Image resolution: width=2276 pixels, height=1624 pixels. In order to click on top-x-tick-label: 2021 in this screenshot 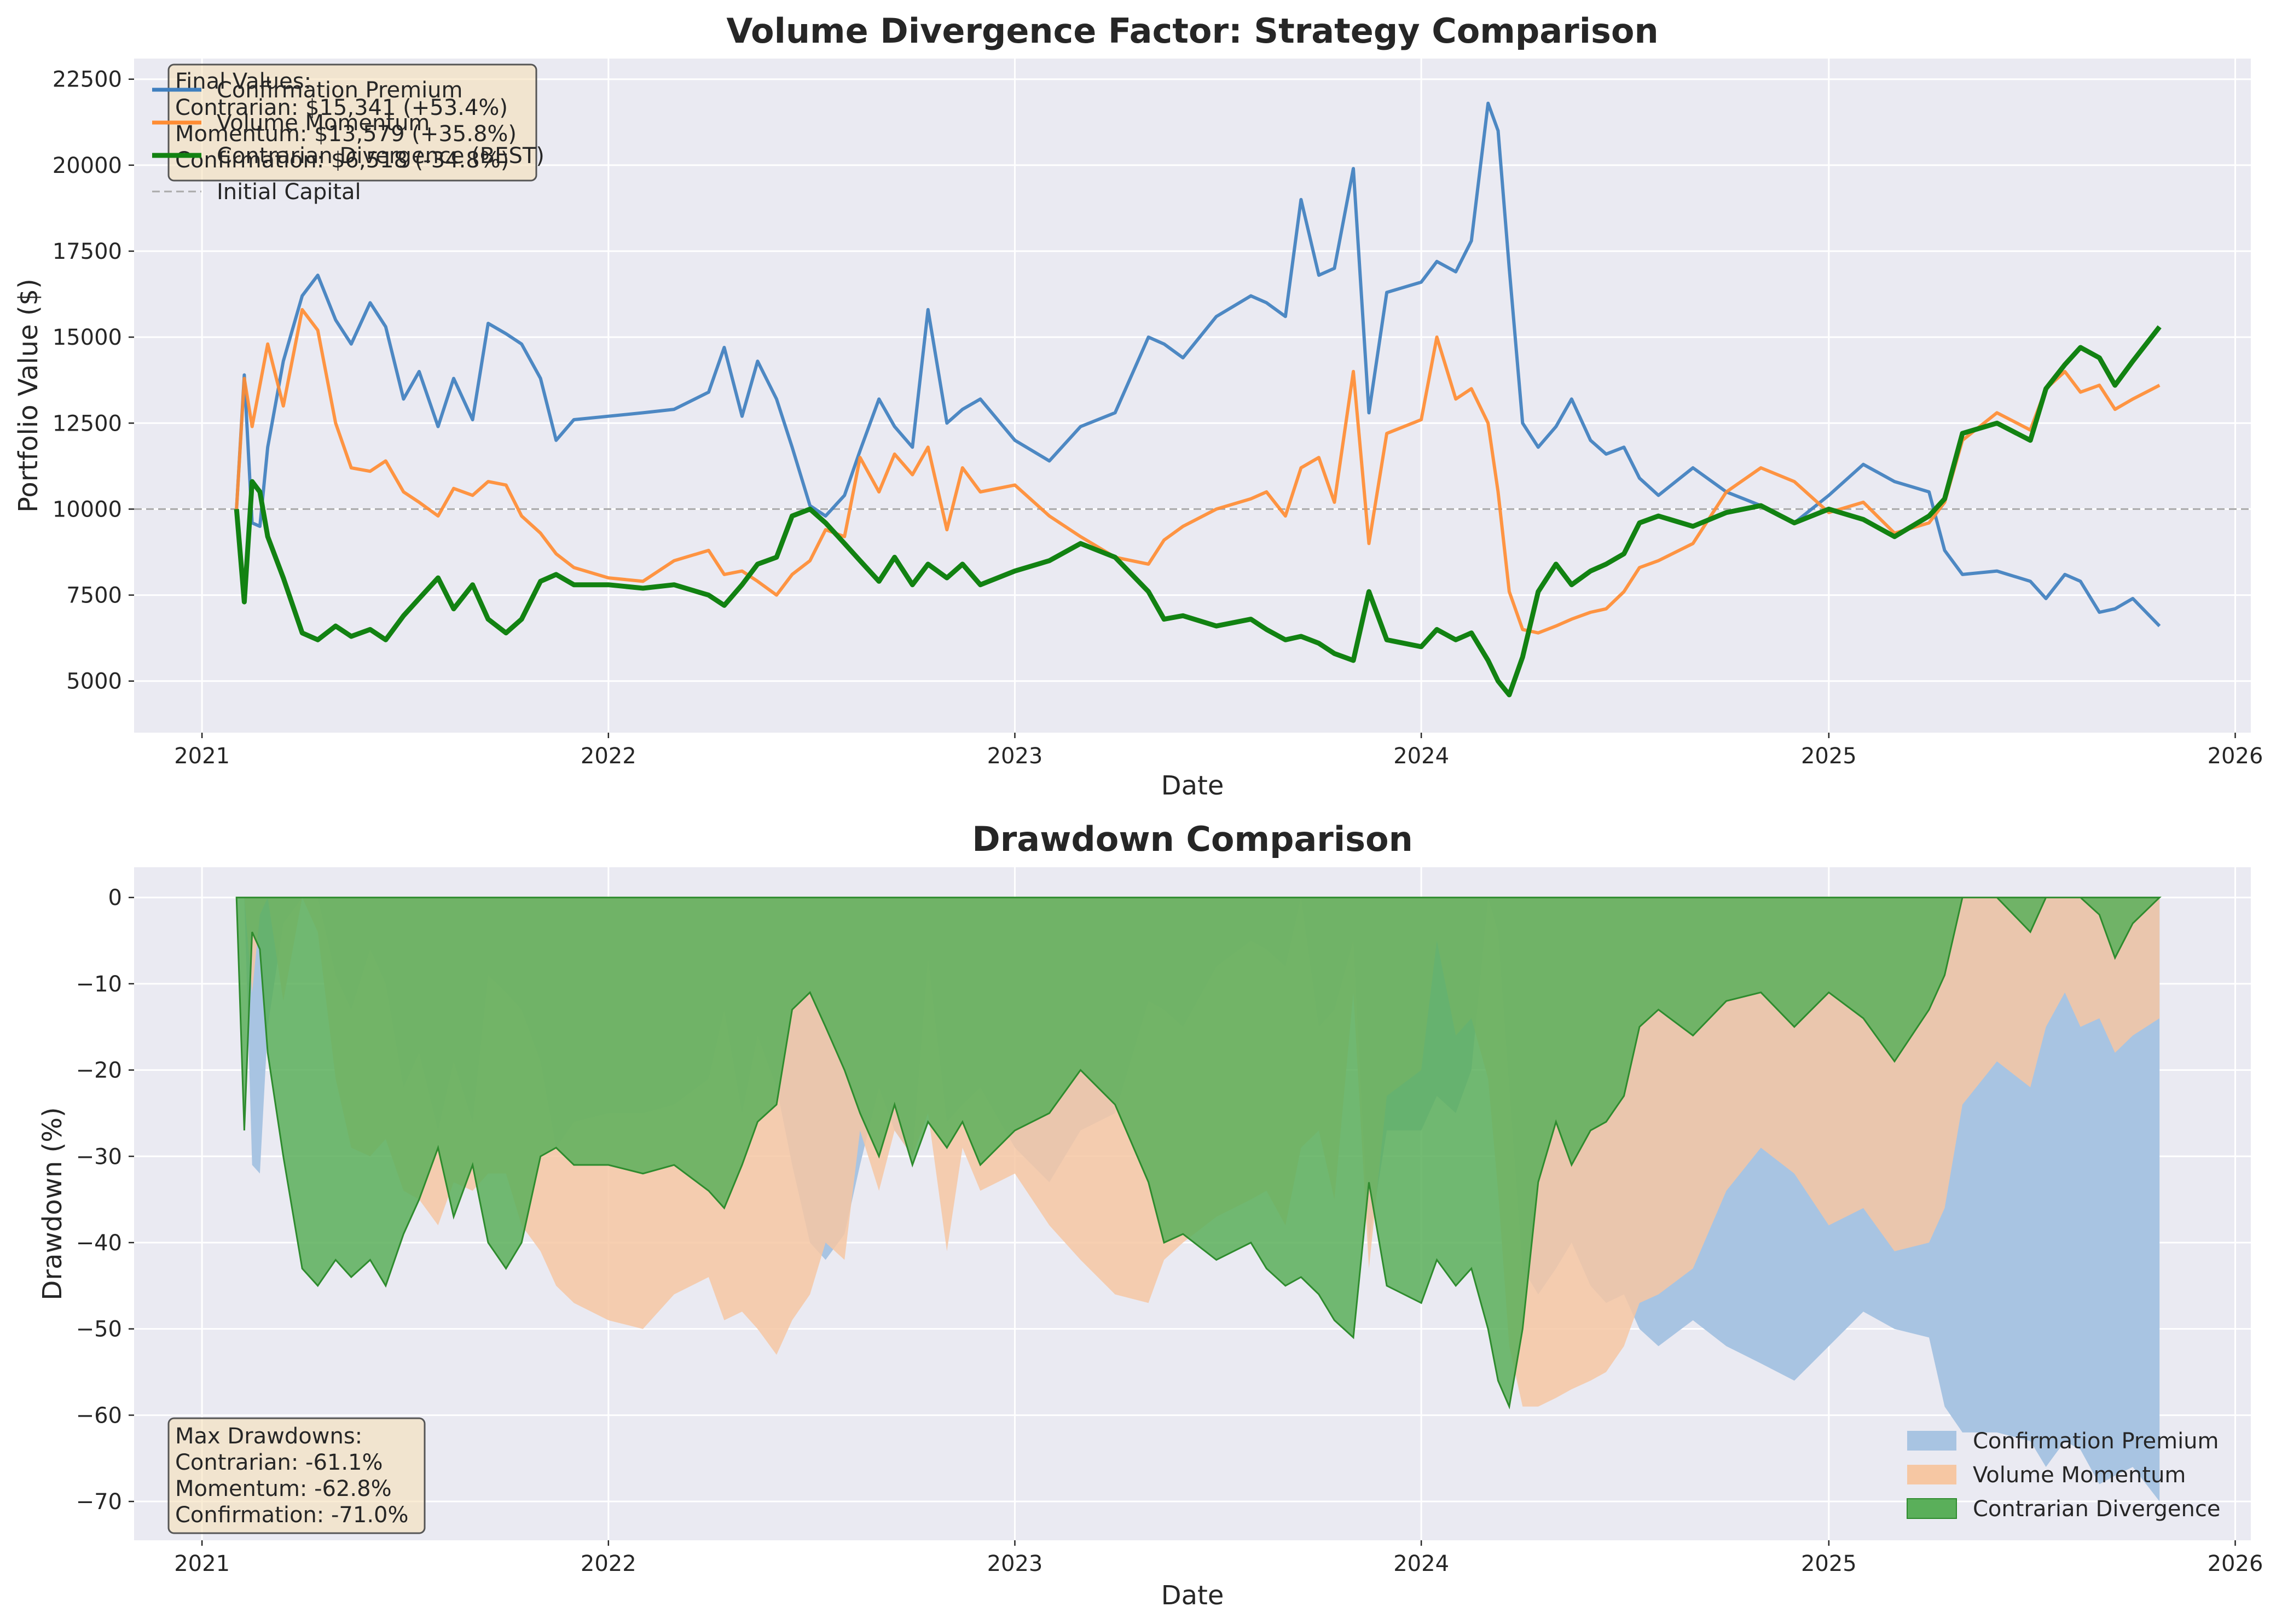, I will do `click(202, 756)`.